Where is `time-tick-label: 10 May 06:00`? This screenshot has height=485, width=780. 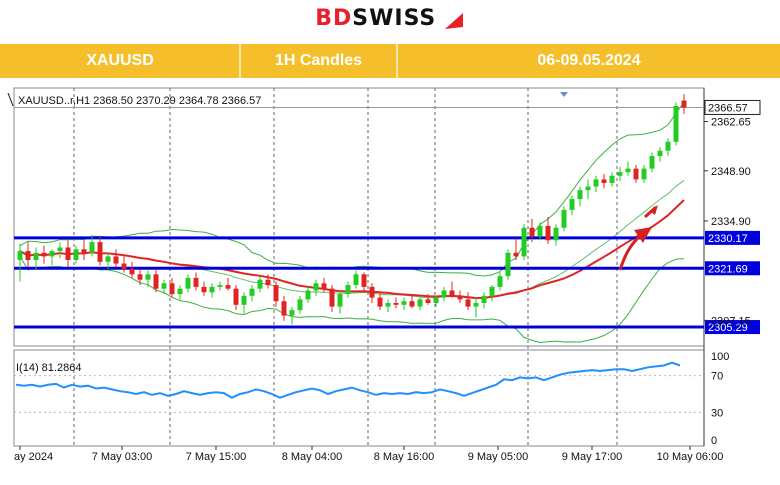 time-tick-label: 10 May 06:00 is located at coordinates (690, 457).